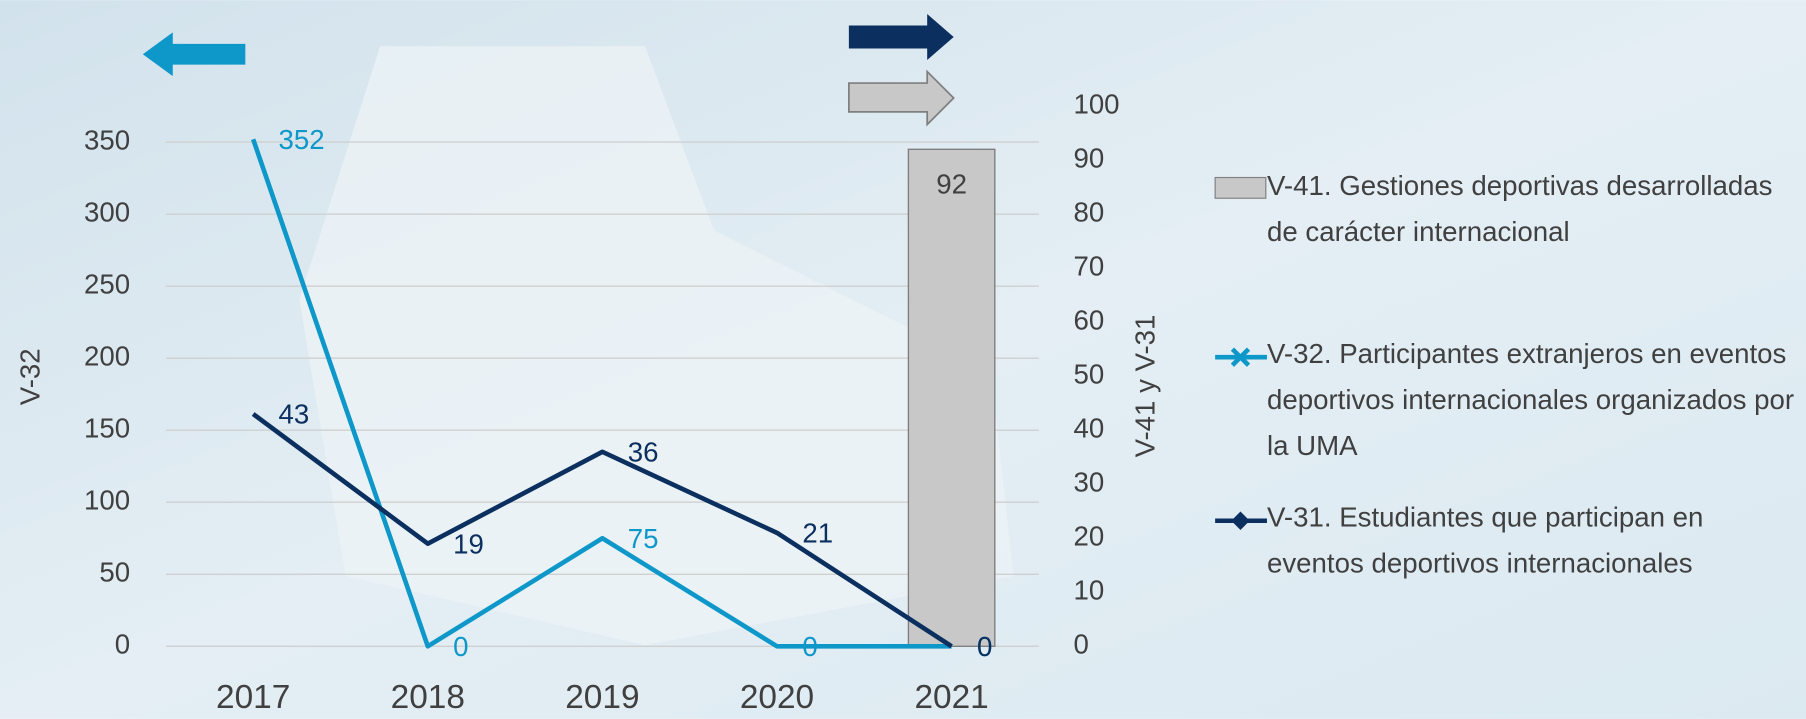 The height and width of the screenshot is (719, 1806). What do you see at coordinates (1088, 319) in the screenshot?
I see `y2-tick-label: 60` at bounding box center [1088, 319].